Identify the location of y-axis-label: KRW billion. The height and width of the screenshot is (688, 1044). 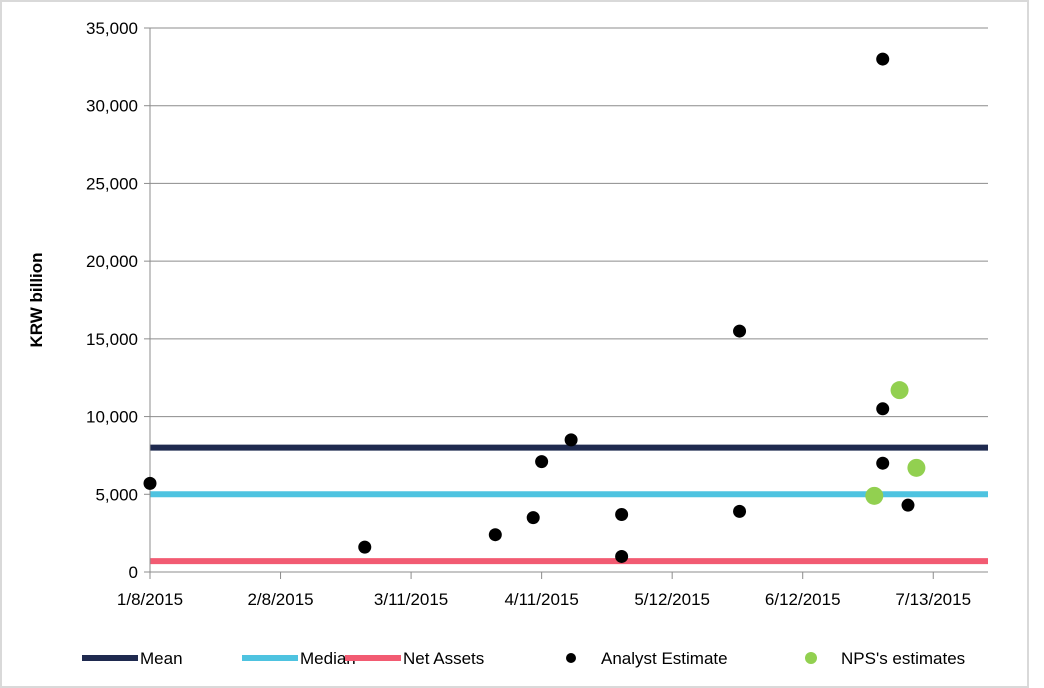
(36, 299).